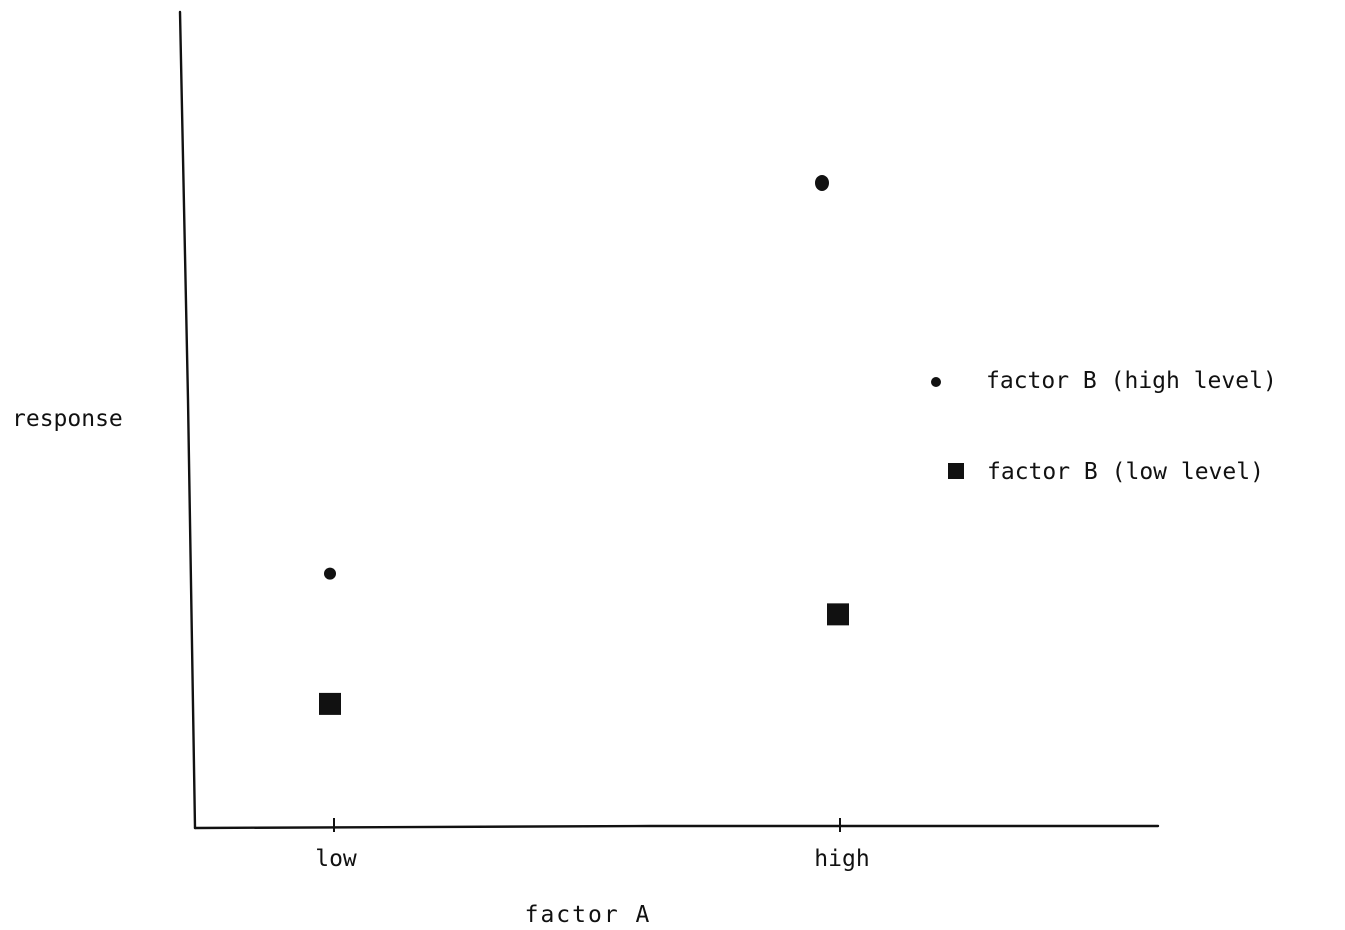 Image resolution: width=1345 pixels, height=930 pixels. What do you see at coordinates (187, 420) in the screenshot?
I see `y-axis-line` at bounding box center [187, 420].